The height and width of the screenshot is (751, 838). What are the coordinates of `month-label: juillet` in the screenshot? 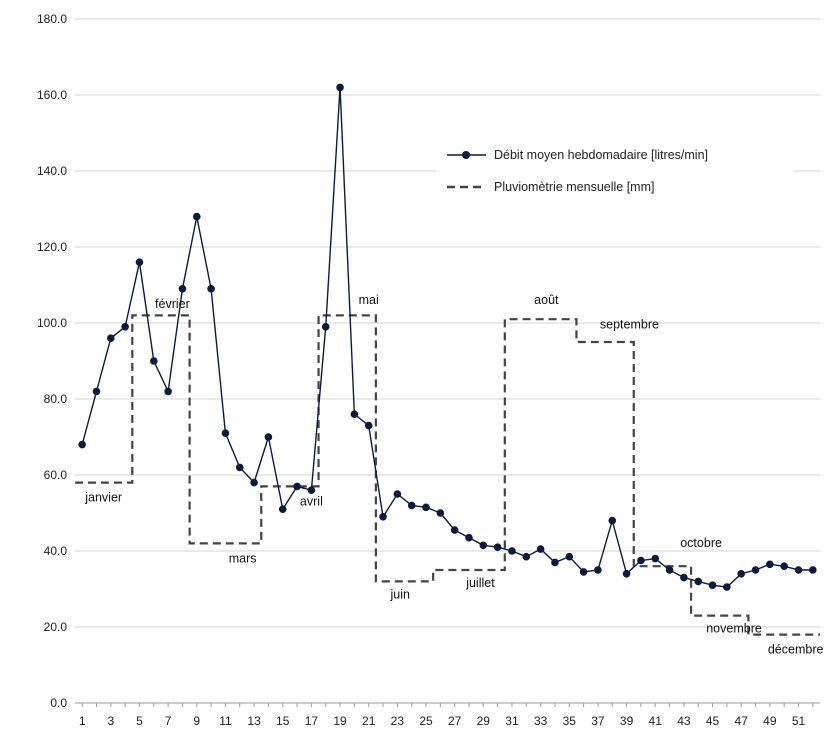 It's located at (480, 583).